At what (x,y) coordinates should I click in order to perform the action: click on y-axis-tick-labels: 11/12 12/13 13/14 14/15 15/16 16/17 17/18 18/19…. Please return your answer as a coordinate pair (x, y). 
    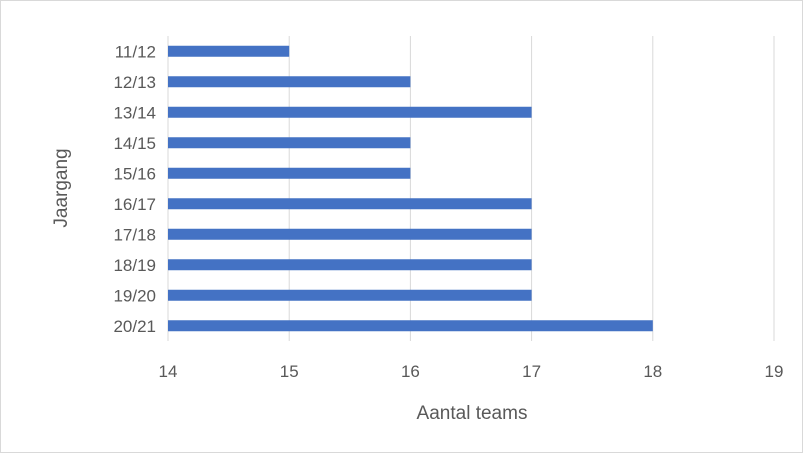
    Looking at the image, I should click on (134, 189).